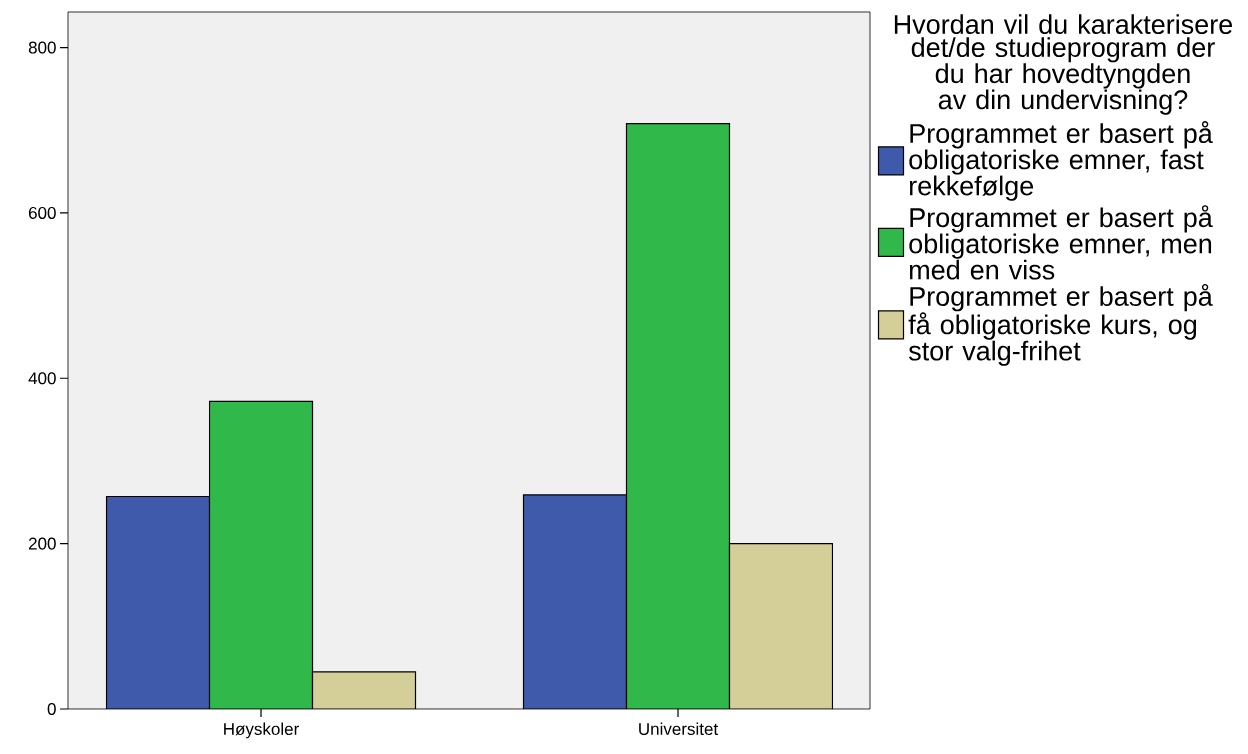  Describe the element at coordinates (679, 729) in the screenshot. I see `x-tick-label: Universitet` at that location.